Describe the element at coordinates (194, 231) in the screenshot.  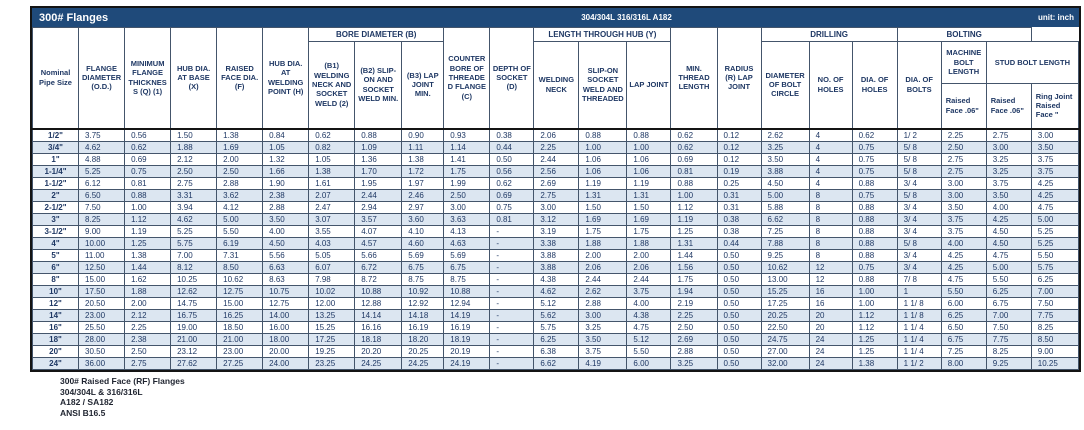
I see `value-cell: 5.25` at that location.